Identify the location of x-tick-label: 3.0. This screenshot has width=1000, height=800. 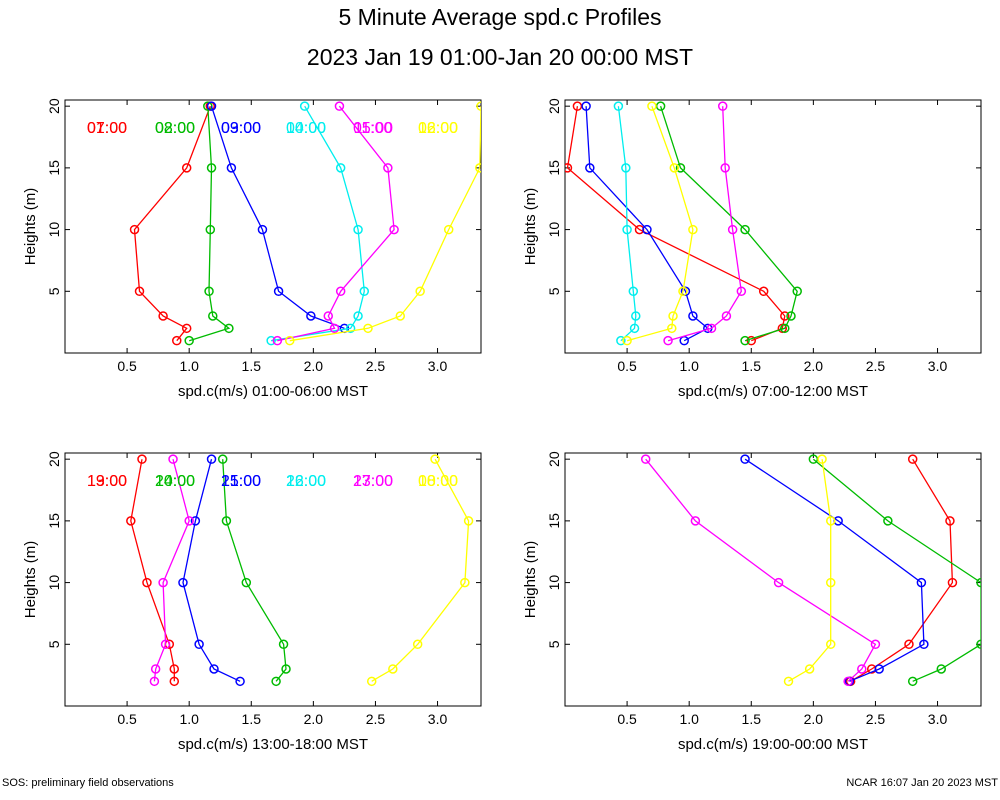
(438, 719).